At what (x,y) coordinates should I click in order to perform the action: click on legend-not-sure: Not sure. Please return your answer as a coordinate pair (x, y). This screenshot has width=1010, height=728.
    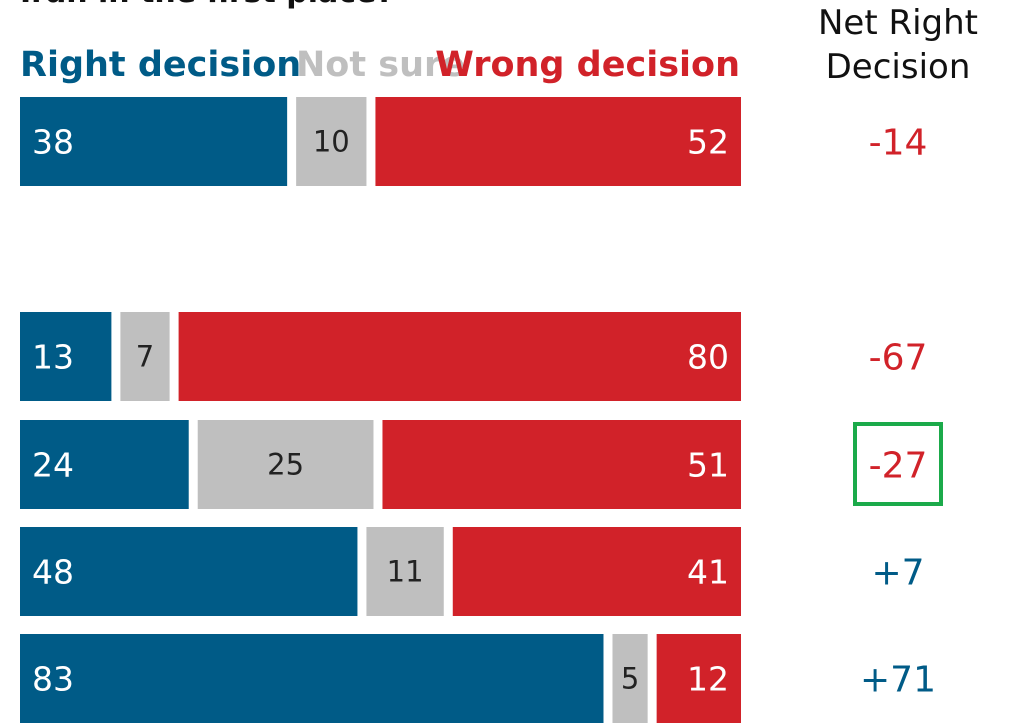
    Looking at the image, I should click on (380, 65).